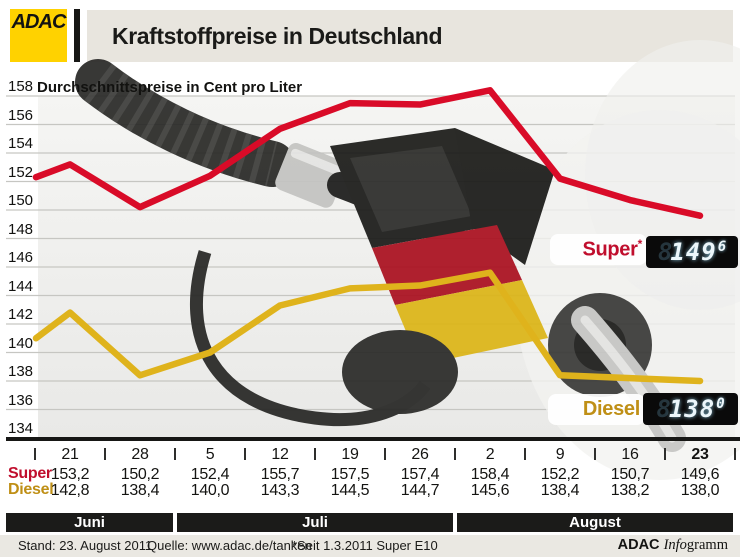  I want to click on super-value-cell: 152,2, so click(560, 474).